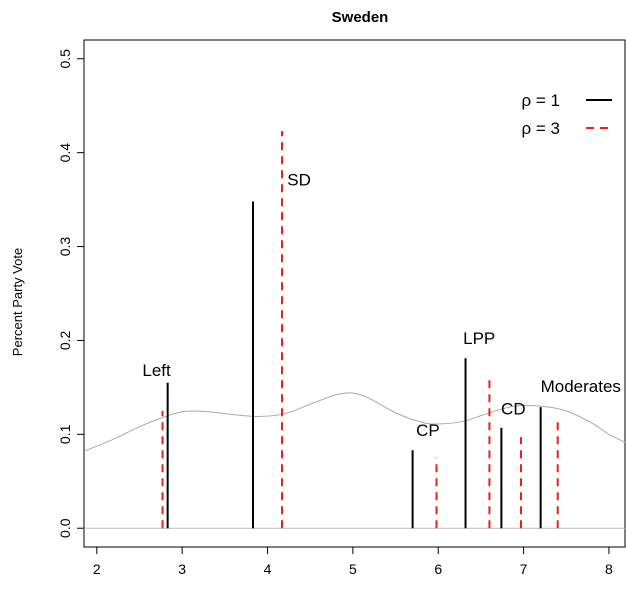  Describe the element at coordinates (541, 128) in the screenshot. I see `legend-label: ρ = 3` at that location.